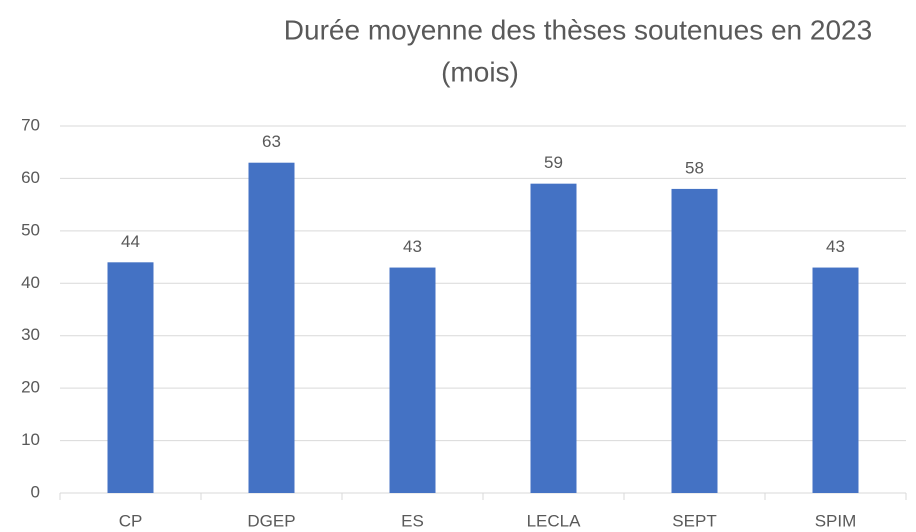 This screenshot has height=532, width=916. What do you see at coordinates (554, 520) in the screenshot?
I see `x-tick-label: LECLA` at bounding box center [554, 520].